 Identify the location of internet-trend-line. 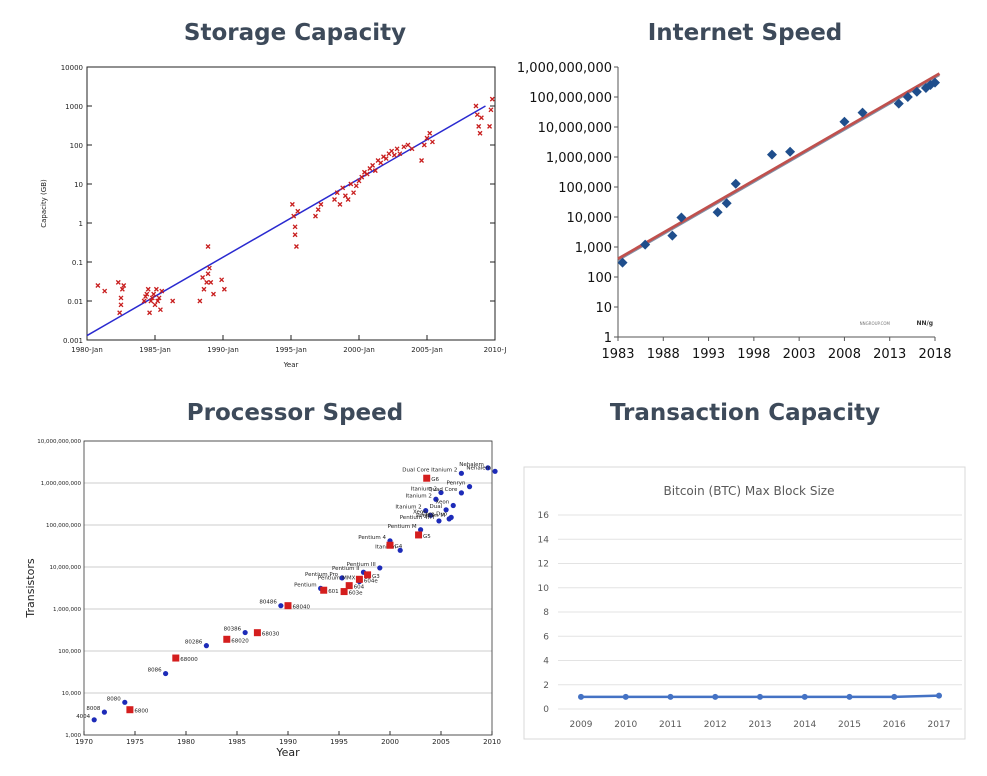
(779, 166).